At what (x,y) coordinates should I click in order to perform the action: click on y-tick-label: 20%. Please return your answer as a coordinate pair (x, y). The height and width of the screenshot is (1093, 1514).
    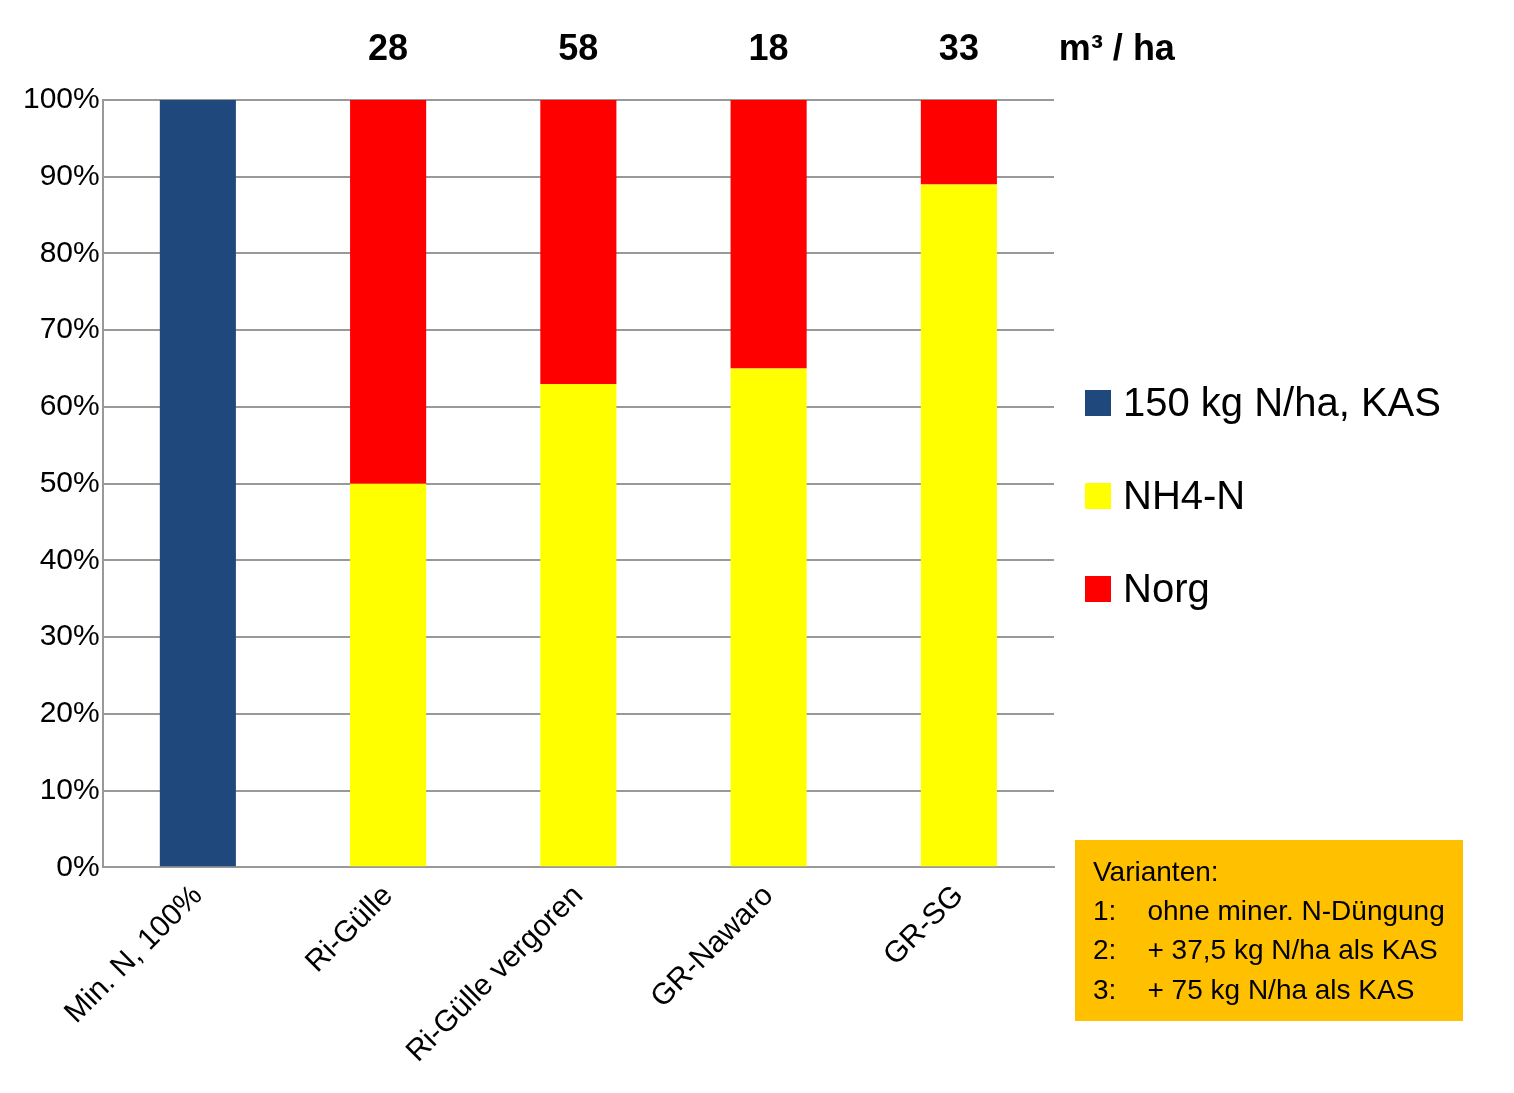
    Looking at the image, I should click on (69, 712).